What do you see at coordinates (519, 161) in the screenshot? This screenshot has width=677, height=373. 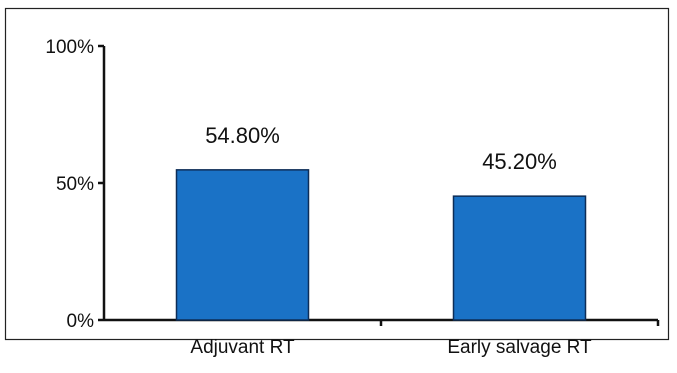 I see `value-label-1: 45.20%` at bounding box center [519, 161].